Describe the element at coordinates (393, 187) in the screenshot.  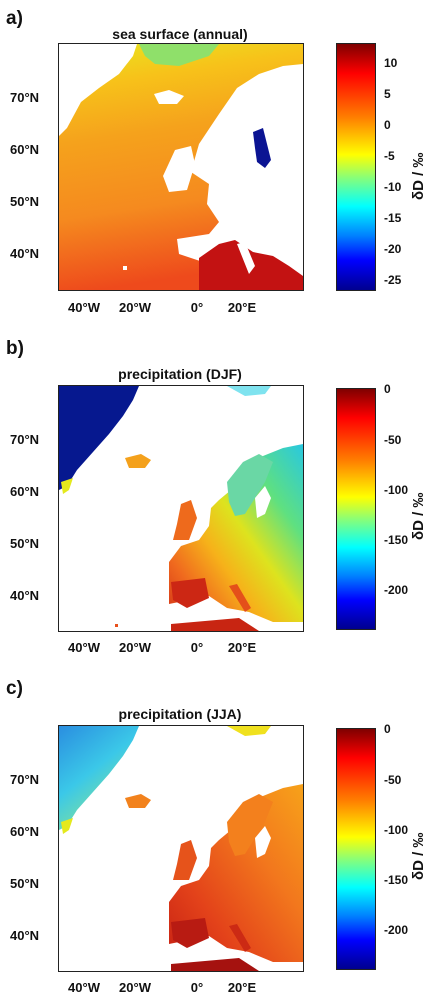
I see `colorbar-tick: -10` at that location.